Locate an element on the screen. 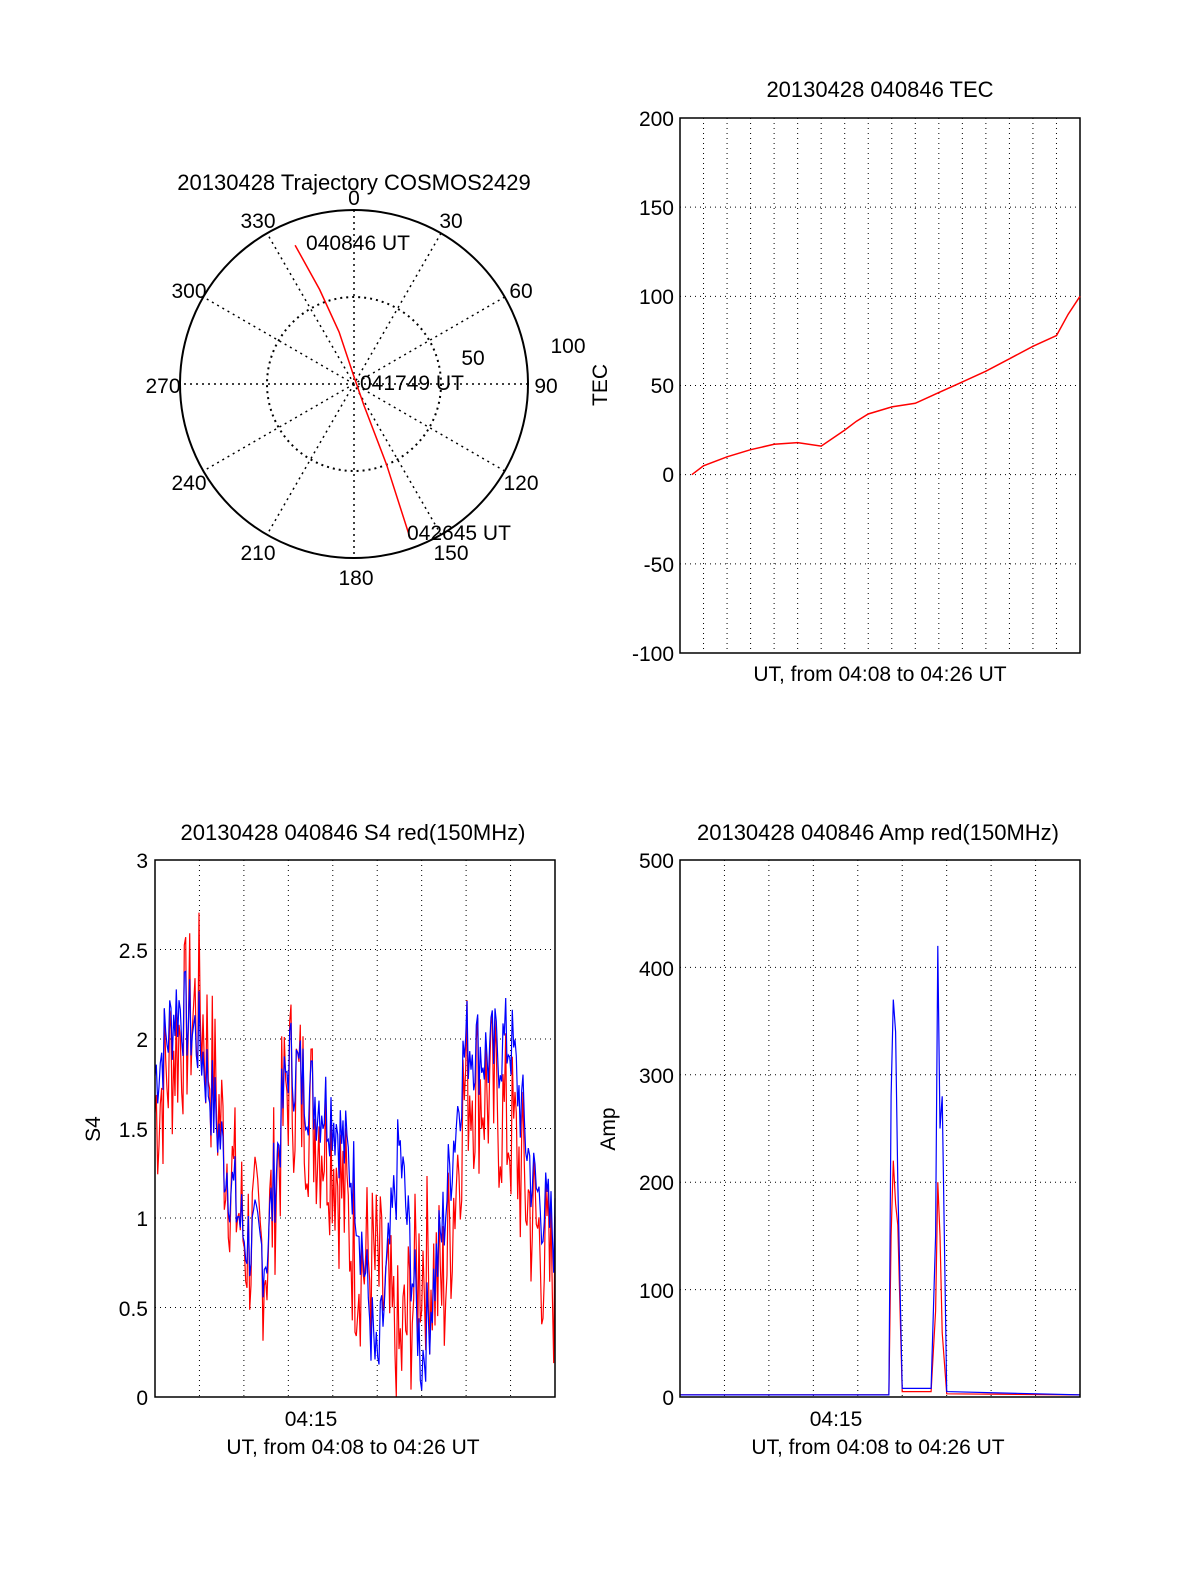 This screenshot has width=1200, height=1580. azimuth-label: 30 is located at coordinates (450, 221).